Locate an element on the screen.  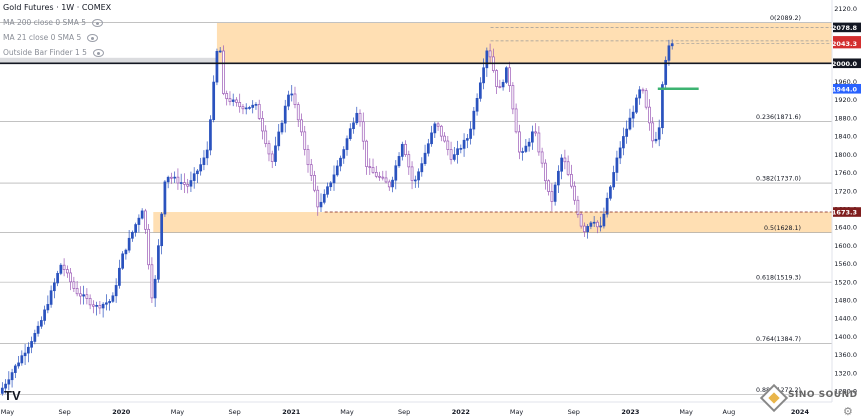
watermark-logo: SINO SOUND is located at coordinates (808, 400).